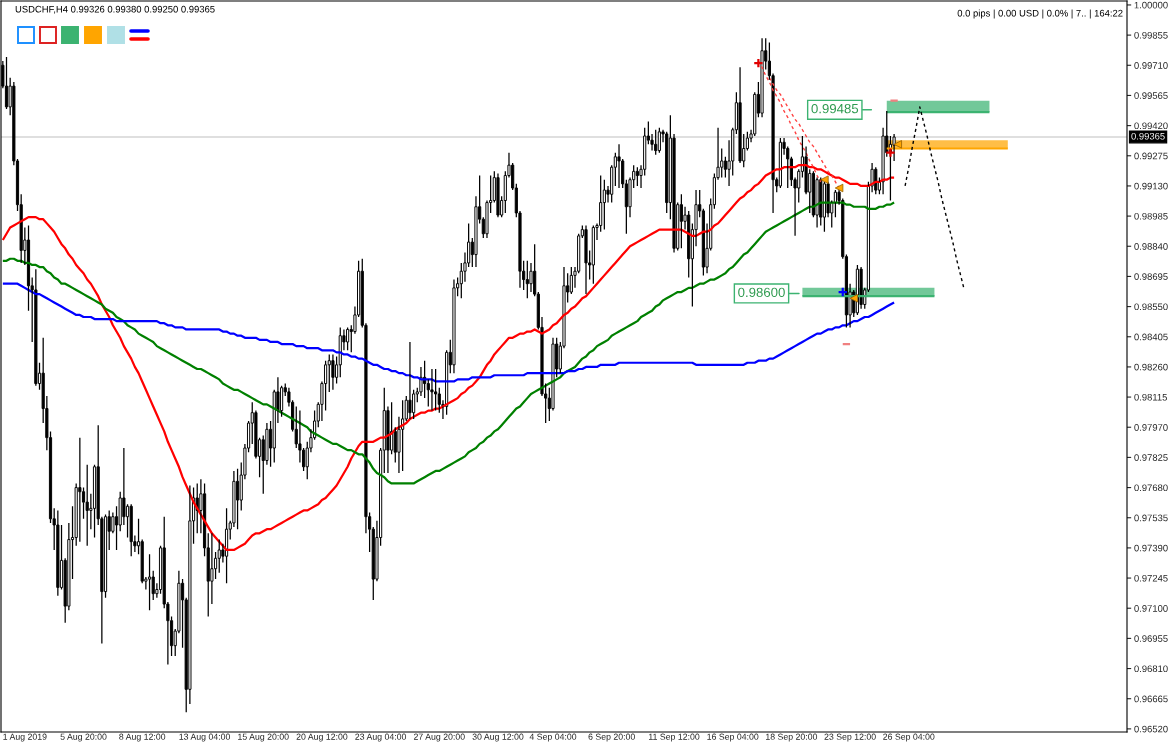 Image resolution: width=1170 pixels, height=750 pixels. Describe the element at coordinates (1151, 608) in the screenshot. I see `y-tick-label: 0.97100` at that location.